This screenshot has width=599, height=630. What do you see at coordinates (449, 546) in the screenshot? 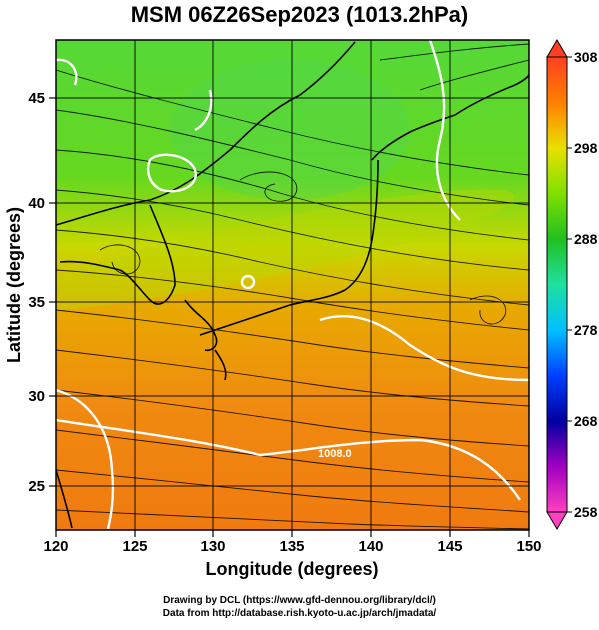
I see `x-tick-label: 145` at bounding box center [449, 546].